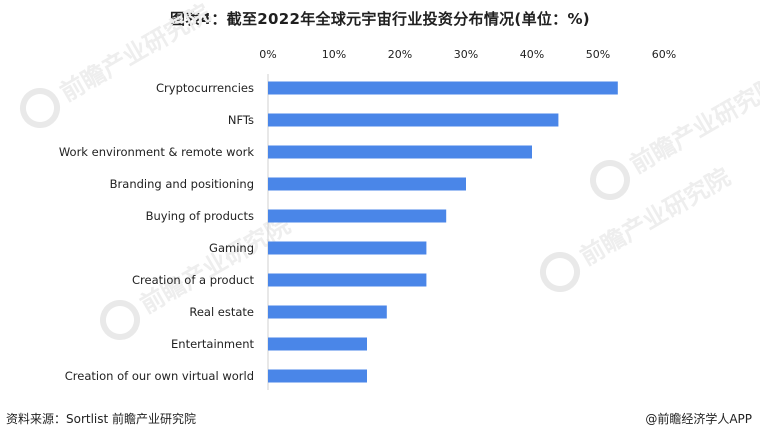 The height and width of the screenshot is (438, 760). Describe the element at coordinates (231, 248) in the screenshot. I see `category-label: Gaming` at that location.